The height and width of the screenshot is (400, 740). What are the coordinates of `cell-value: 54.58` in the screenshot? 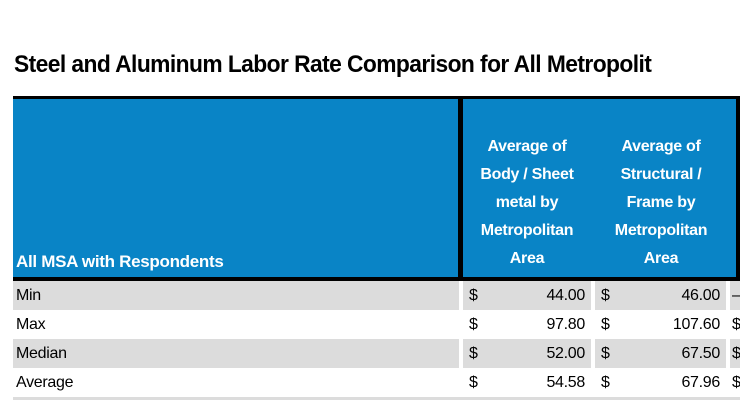 It's located at (565, 382).